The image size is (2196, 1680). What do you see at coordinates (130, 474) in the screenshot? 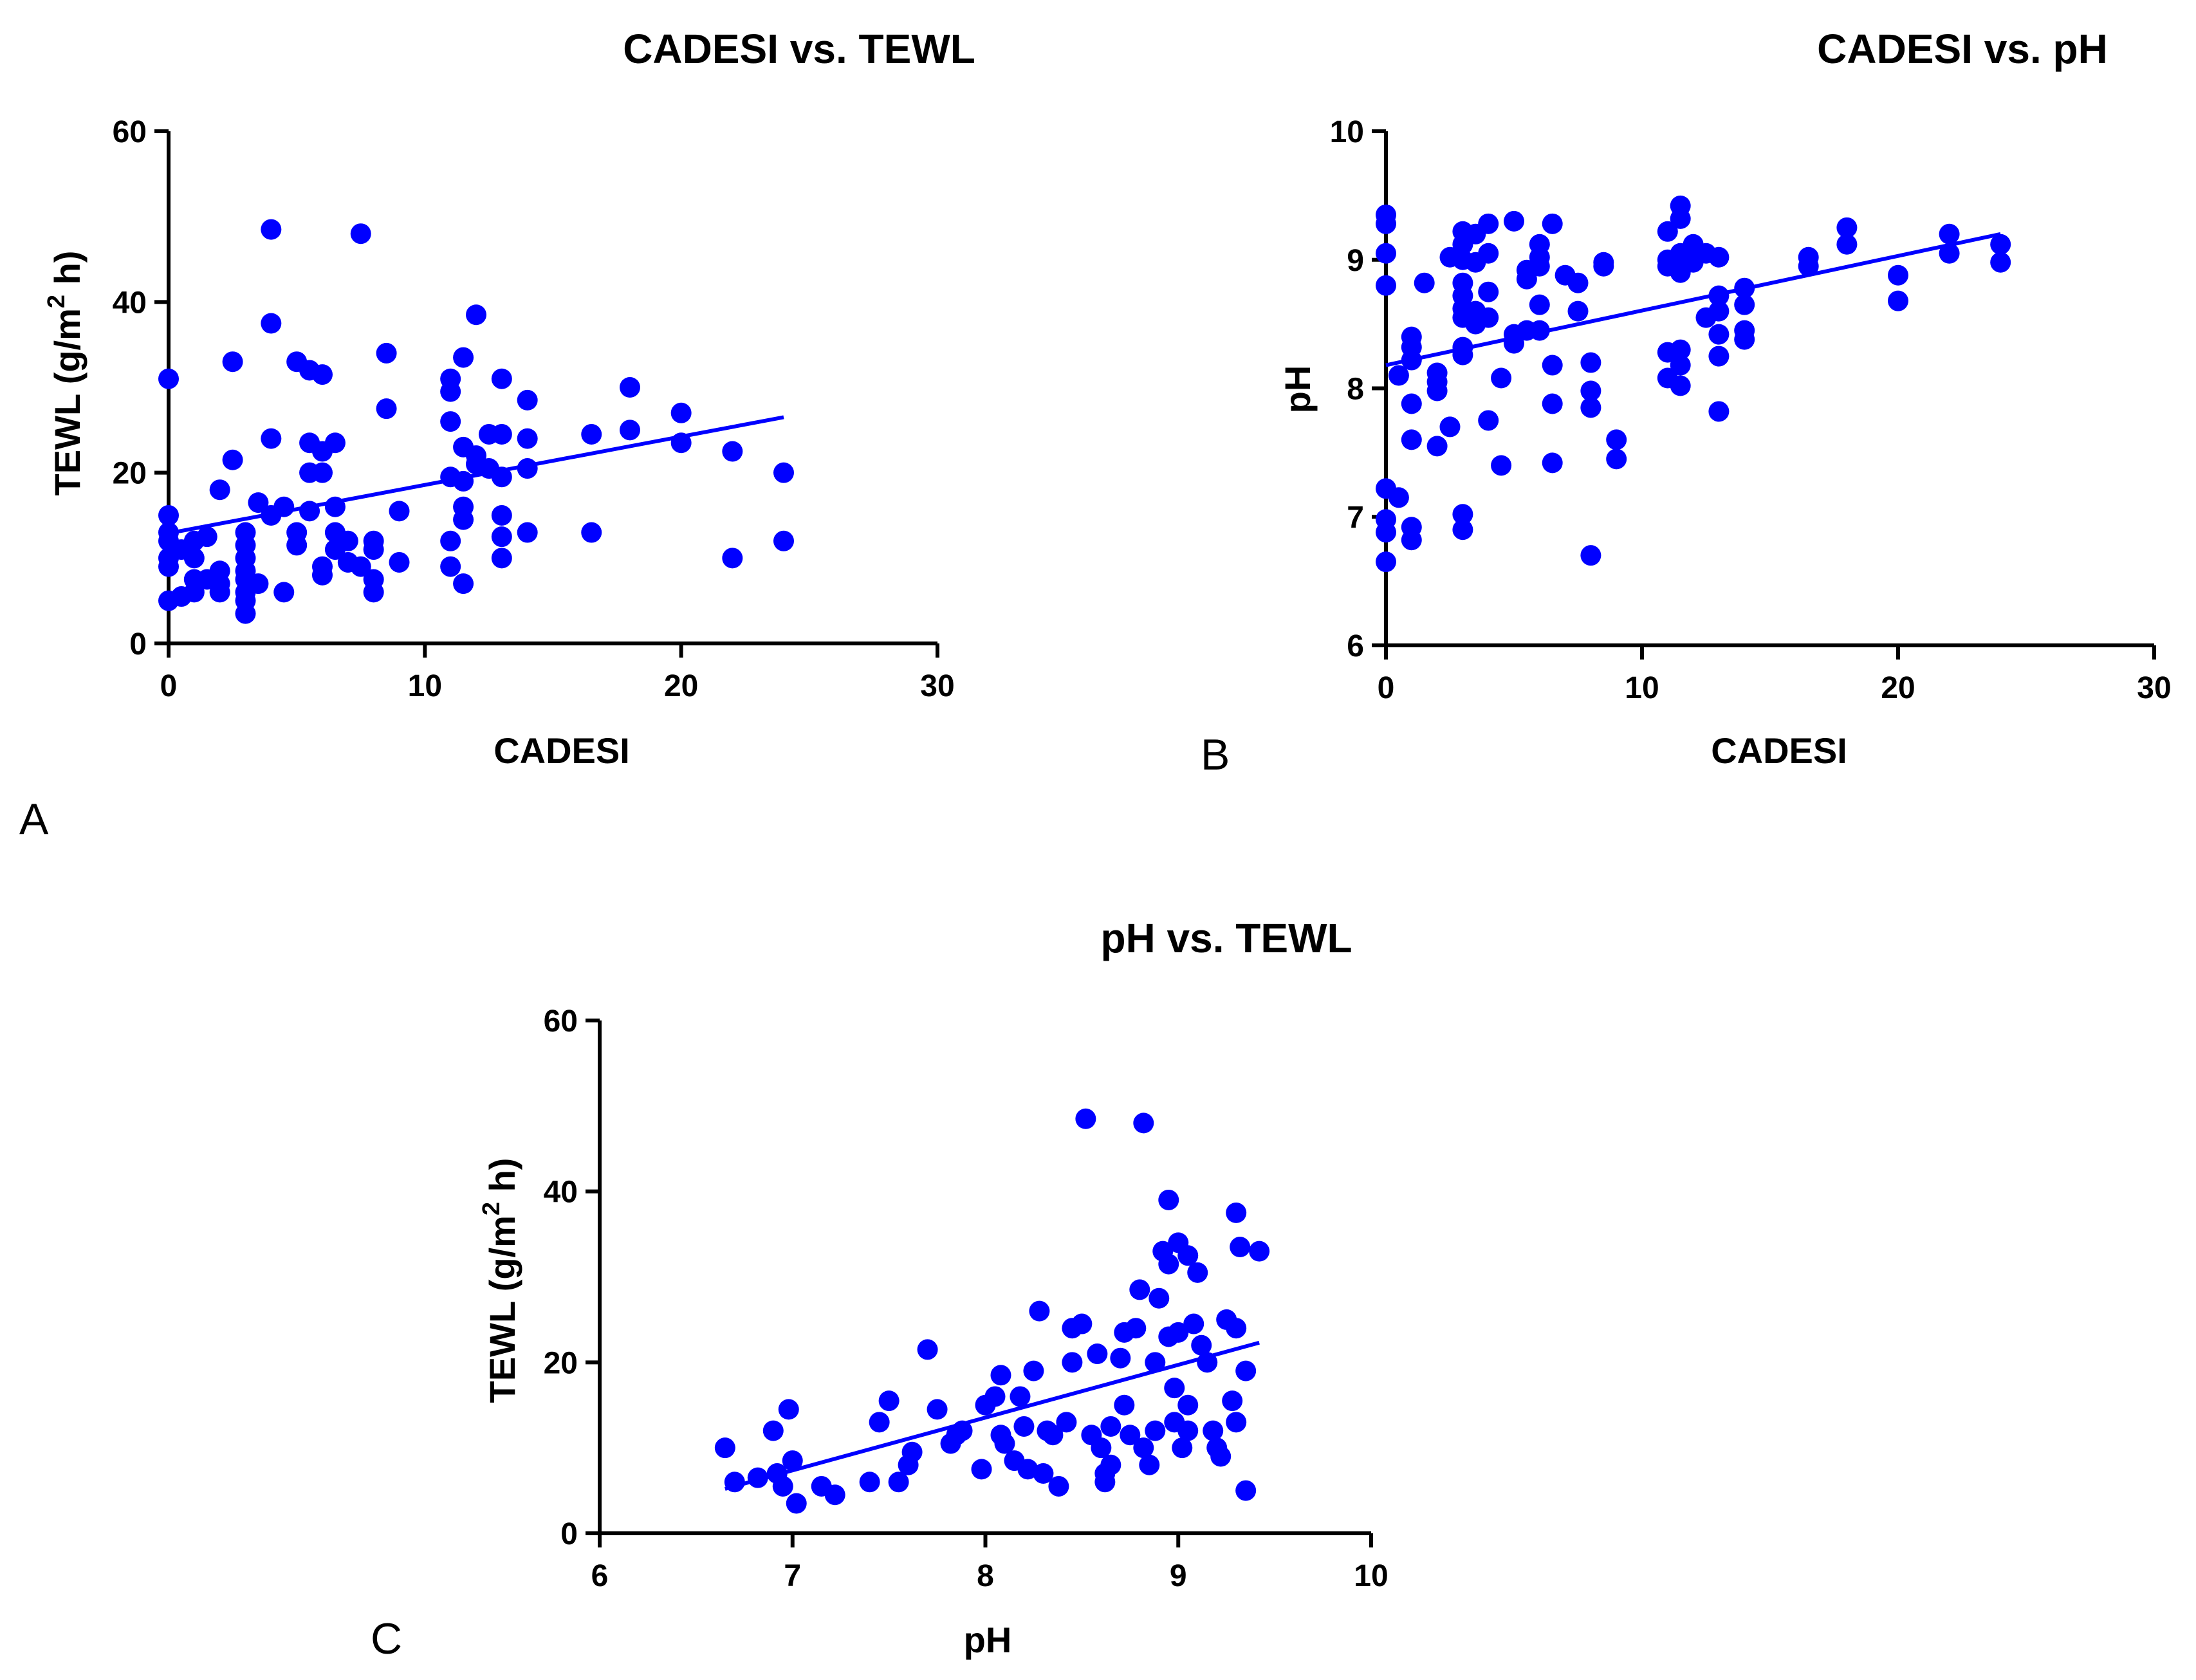
I see `y-tick-label-a: 20` at bounding box center [130, 474].